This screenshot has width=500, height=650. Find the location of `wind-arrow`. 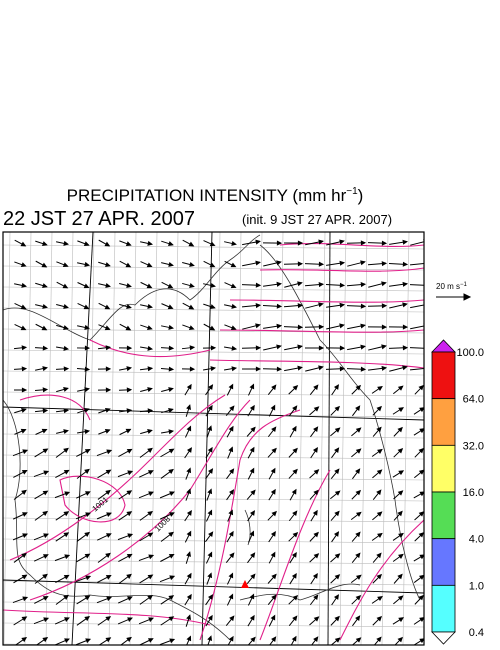

wind-arrow is located at coordinates (417, 327).